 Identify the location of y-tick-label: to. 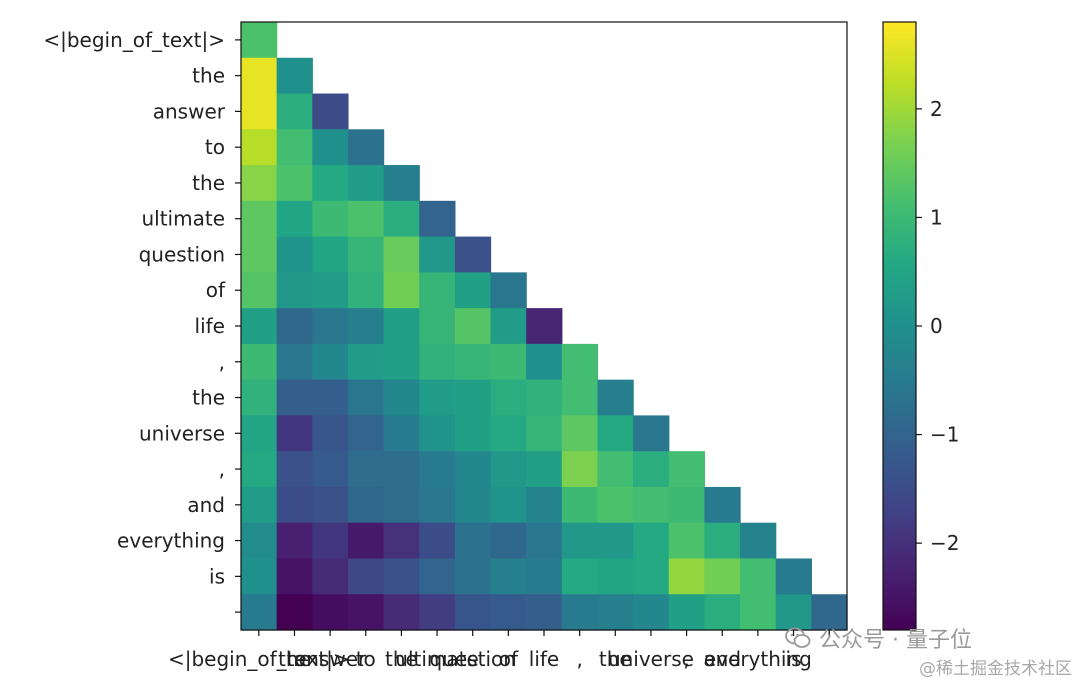
(215, 147).